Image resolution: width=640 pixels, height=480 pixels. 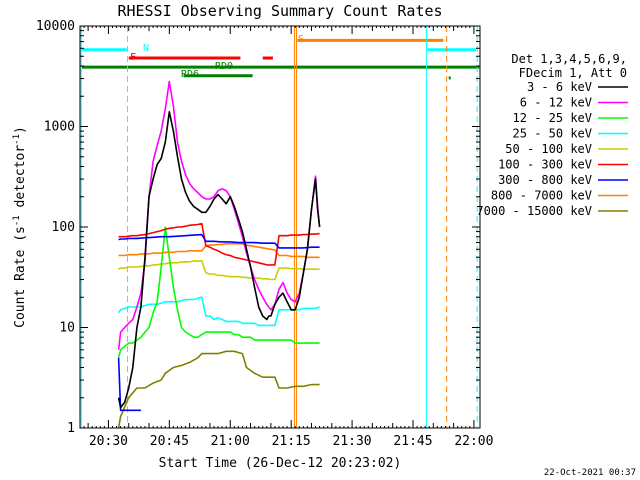 I want to click on x-tick-label: 21:15, so click(x=291, y=441).